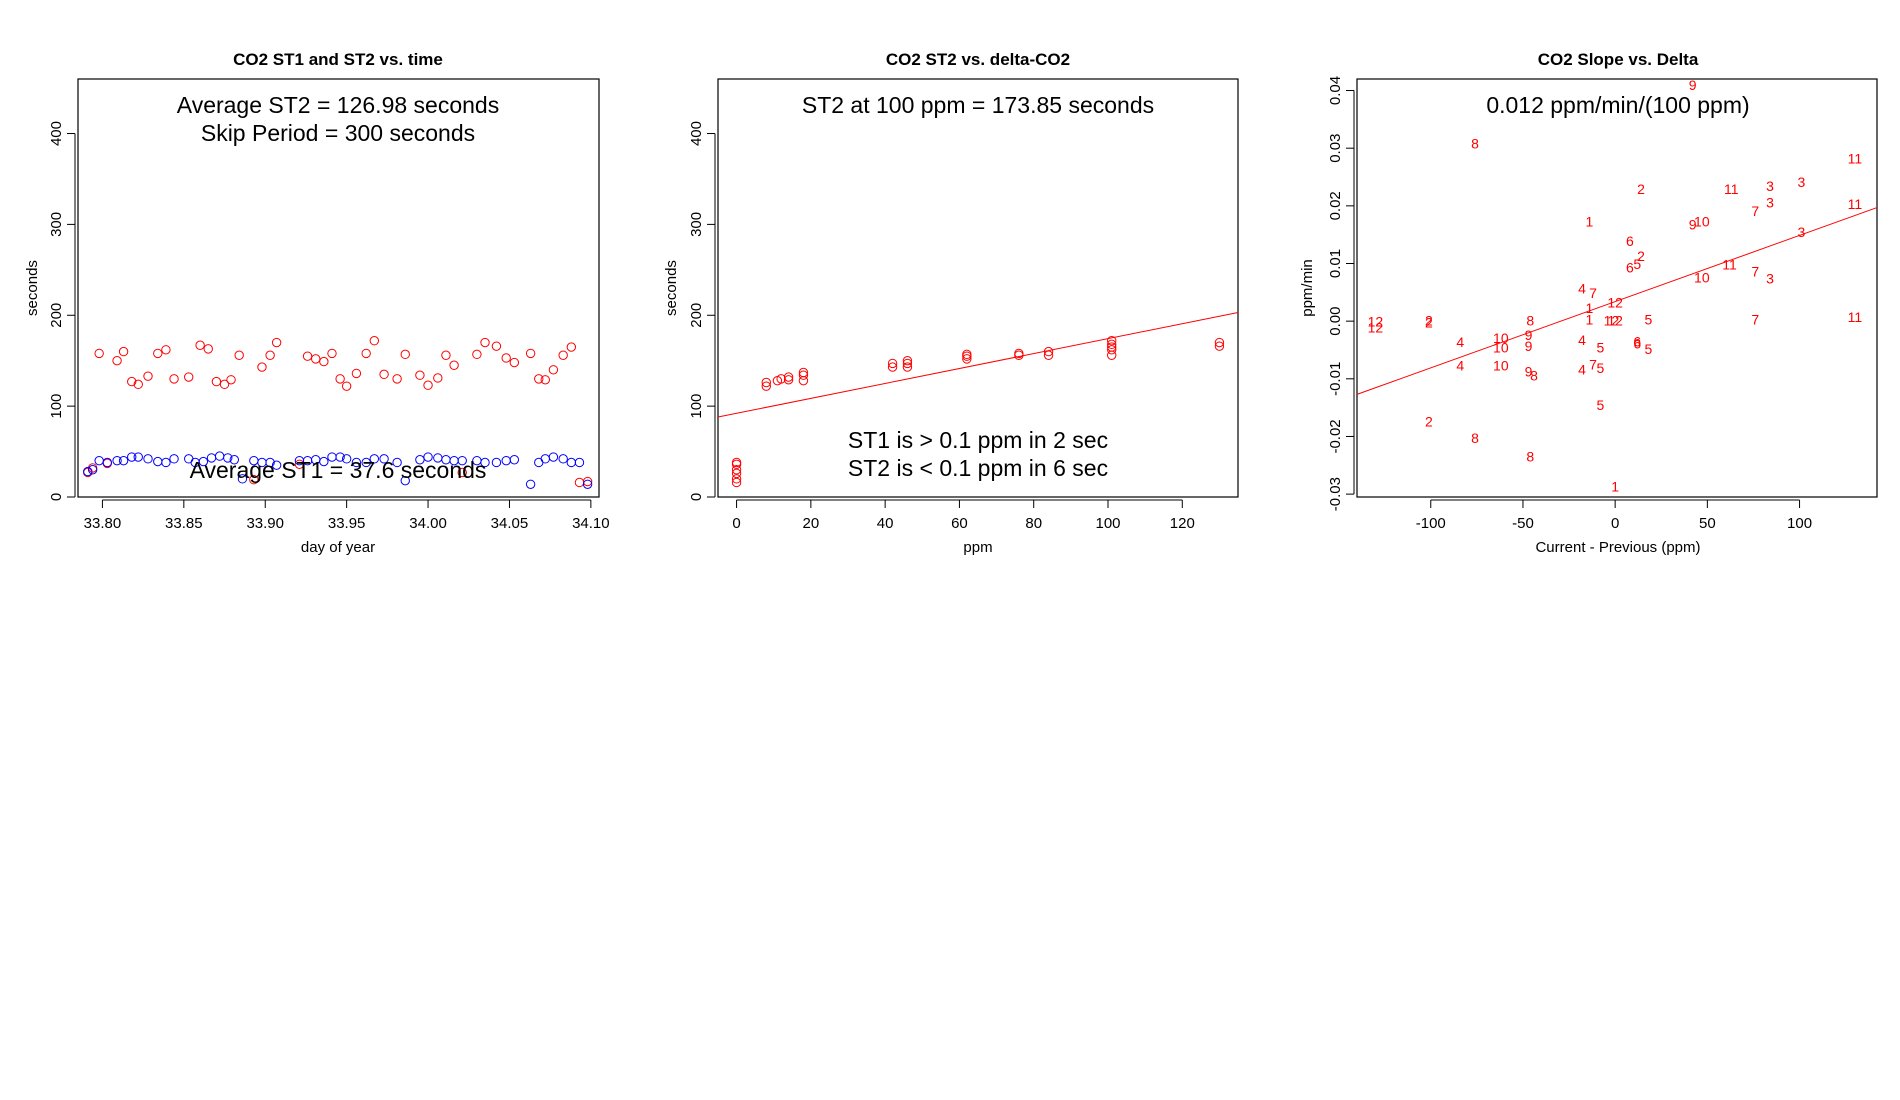  What do you see at coordinates (1615, 523) in the screenshot?
I see `x-tick-label: 0` at bounding box center [1615, 523].